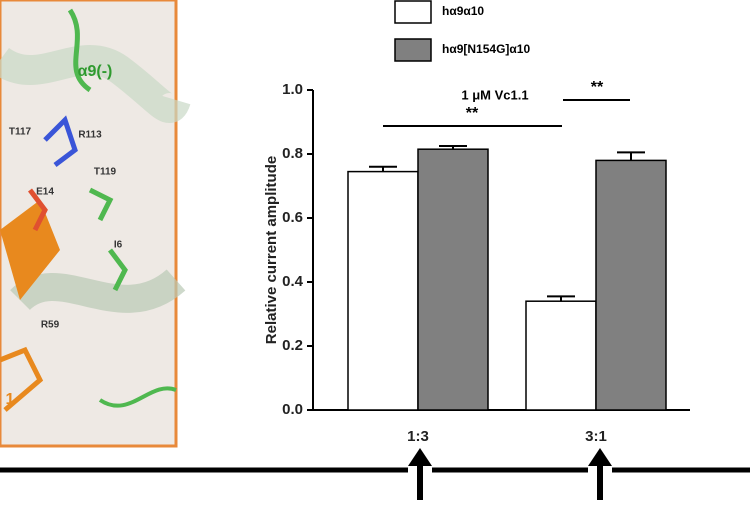 The height and width of the screenshot is (505, 750). Describe the element at coordinates (292, 217) in the screenshot. I see `y-tick-label: 0.6` at that location.